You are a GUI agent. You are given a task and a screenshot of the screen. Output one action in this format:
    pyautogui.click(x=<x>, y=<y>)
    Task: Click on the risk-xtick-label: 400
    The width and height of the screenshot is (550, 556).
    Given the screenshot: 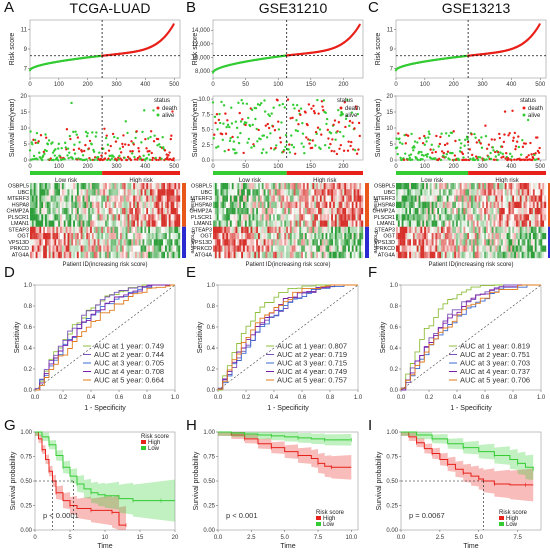 What is the action you would take?
    pyautogui.click(x=145, y=85)
    